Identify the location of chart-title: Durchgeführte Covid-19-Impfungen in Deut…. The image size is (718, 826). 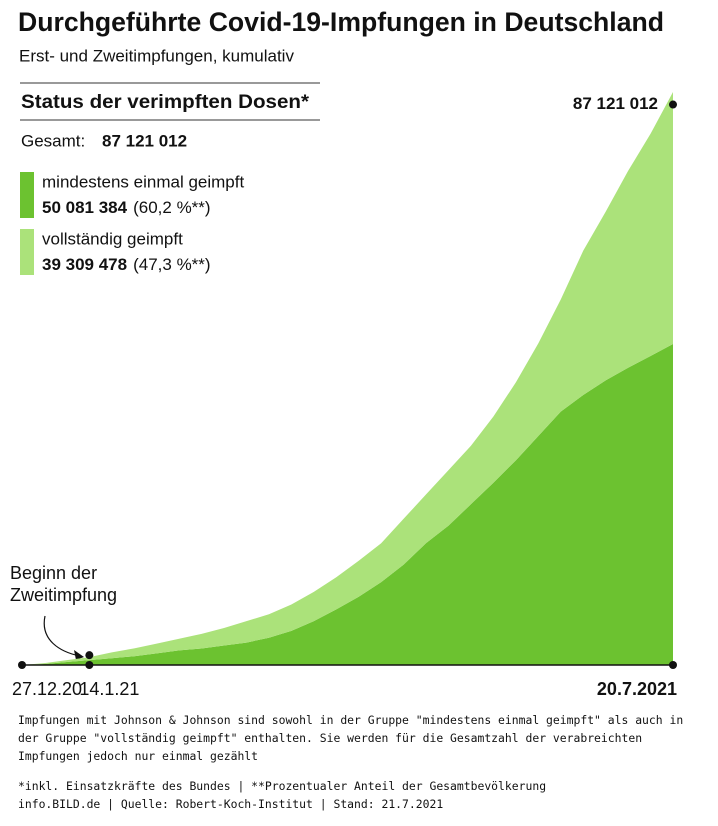
(341, 22).